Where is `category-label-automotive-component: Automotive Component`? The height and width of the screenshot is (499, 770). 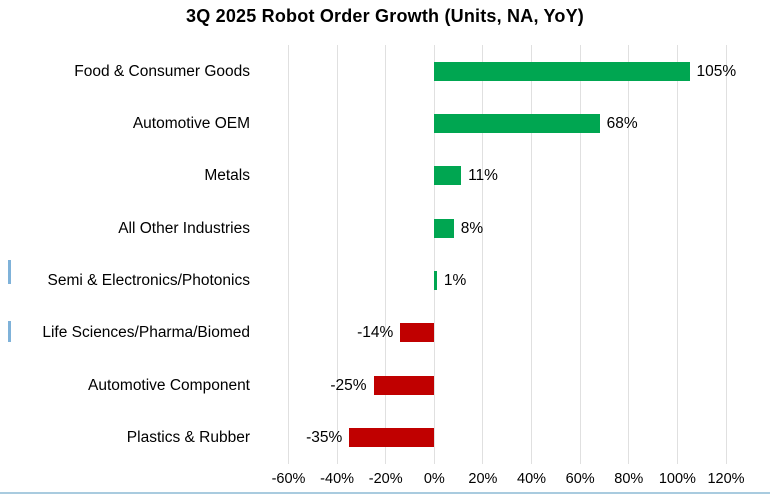 category-label-automotive-component: Automotive Component is located at coordinates (169, 385).